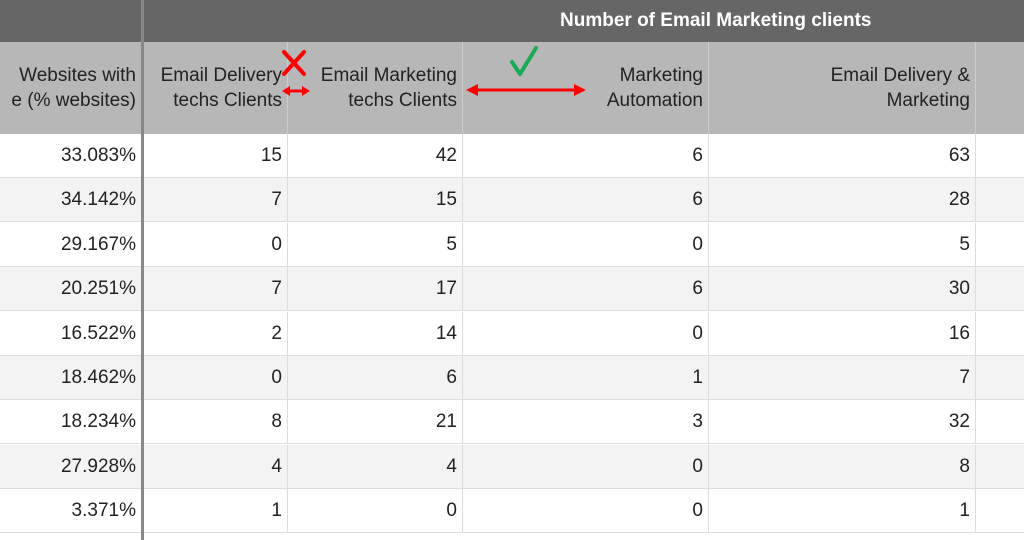  What do you see at coordinates (71, 289) in the screenshot?
I see `cell-pct: 20.251%` at bounding box center [71, 289].